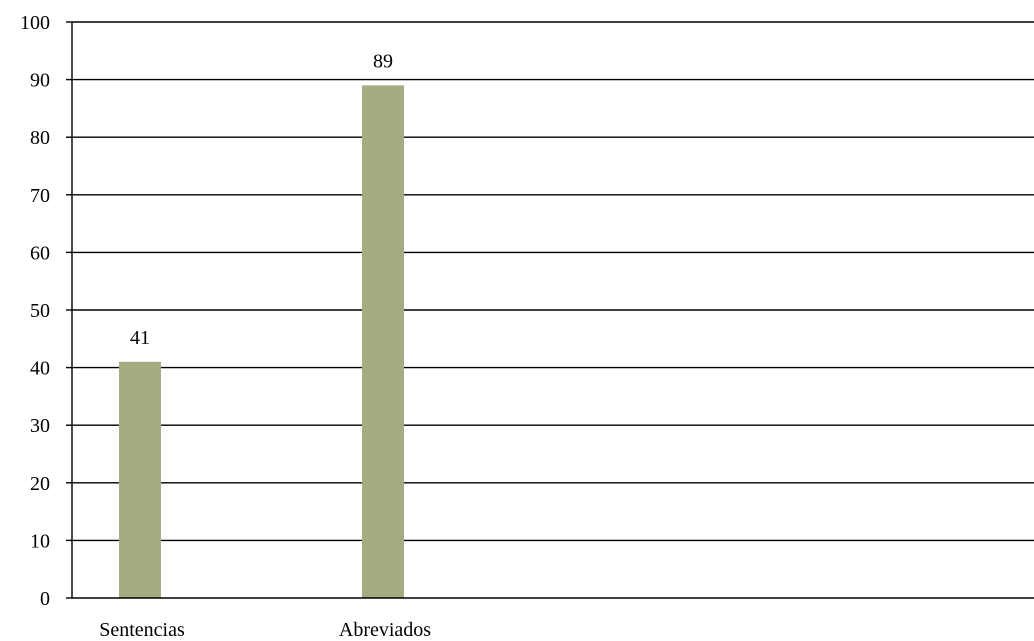 This screenshot has width=1034, height=641. I want to click on y-tick-label-60: 60, so click(40, 253).